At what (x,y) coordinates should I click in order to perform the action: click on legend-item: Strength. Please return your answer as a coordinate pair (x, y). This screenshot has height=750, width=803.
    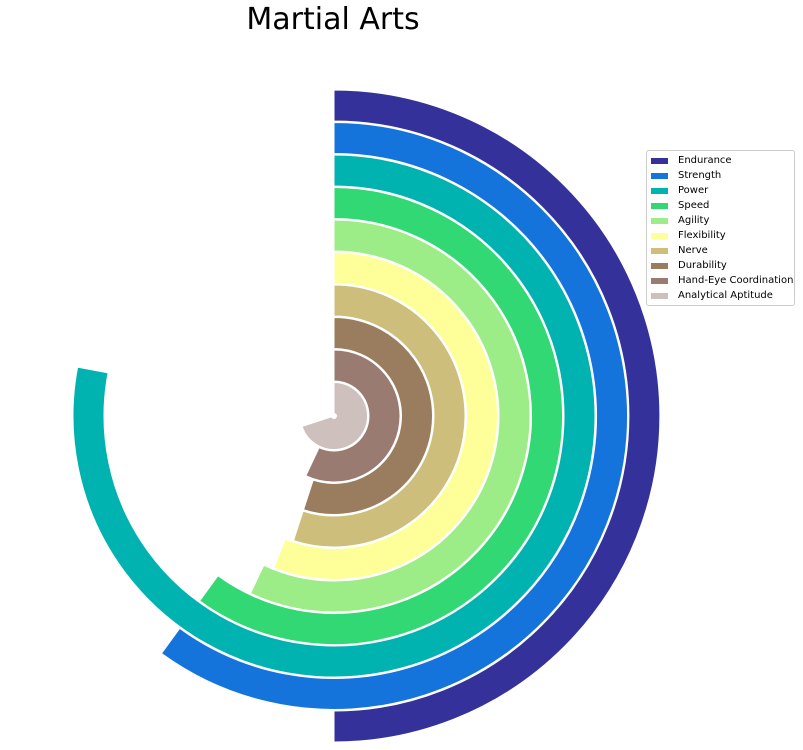
    Looking at the image, I should click on (720, 175).